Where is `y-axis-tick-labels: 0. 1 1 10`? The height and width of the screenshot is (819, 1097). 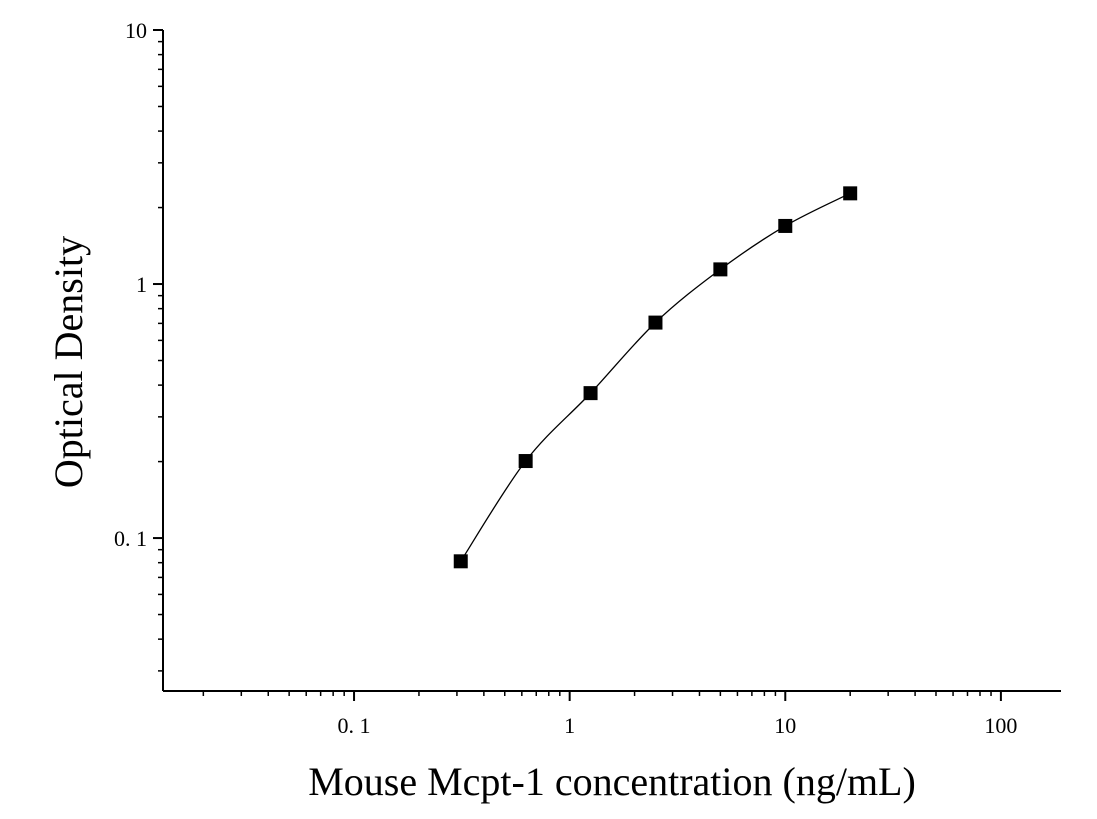
y-axis-tick-labels: 0. 1 1 10 is located at coordinates (130, 284).